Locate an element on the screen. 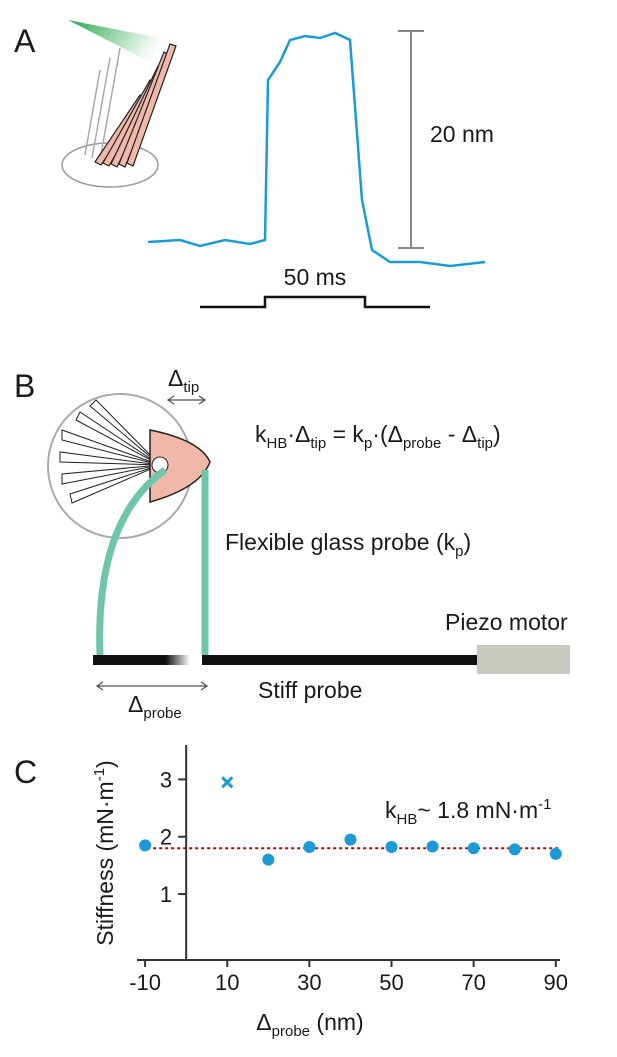  text-part: Flexible glass probe (k is located at coordinates (340, 542).